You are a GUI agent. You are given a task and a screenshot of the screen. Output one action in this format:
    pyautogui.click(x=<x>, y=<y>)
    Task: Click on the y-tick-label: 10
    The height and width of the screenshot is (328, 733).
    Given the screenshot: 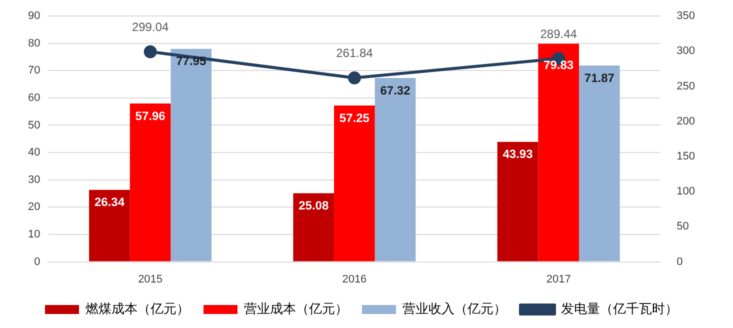 What is the action you would take?
    pyautogui.click(x=34, y=234)
    